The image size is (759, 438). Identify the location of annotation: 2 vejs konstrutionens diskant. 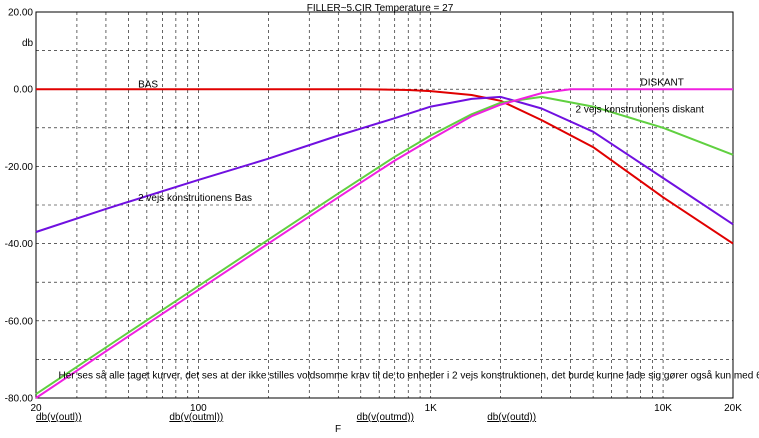
(640, 109).